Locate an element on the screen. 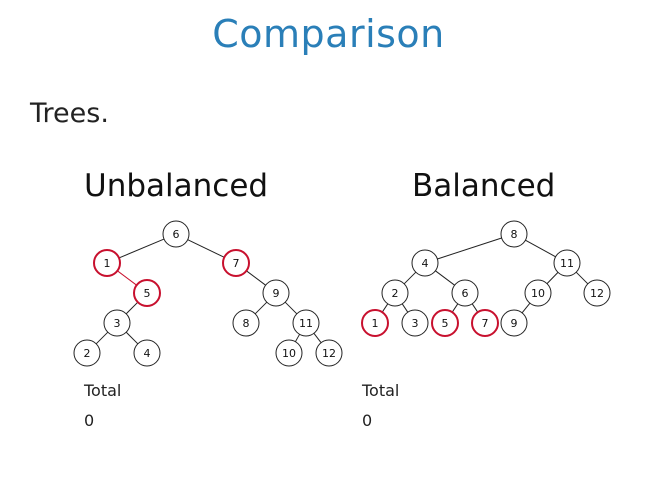 The width and height of the screenshot is (657, 480). unbalanced-tree-title: Unbalanced is located at coordinates (176, 186).